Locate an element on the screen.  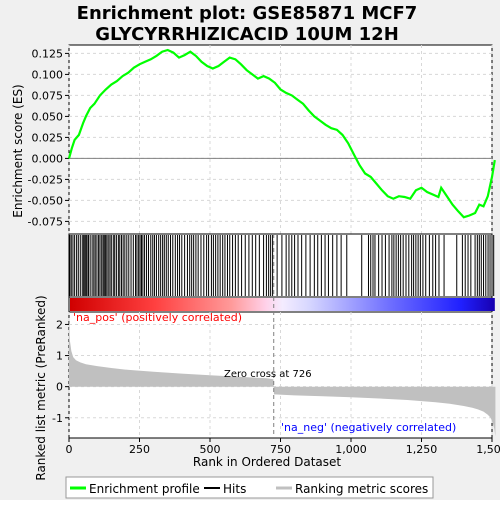
metric-y-axis-label: Ranked list metric (PreRanked) is located at coordinates (41, 387).